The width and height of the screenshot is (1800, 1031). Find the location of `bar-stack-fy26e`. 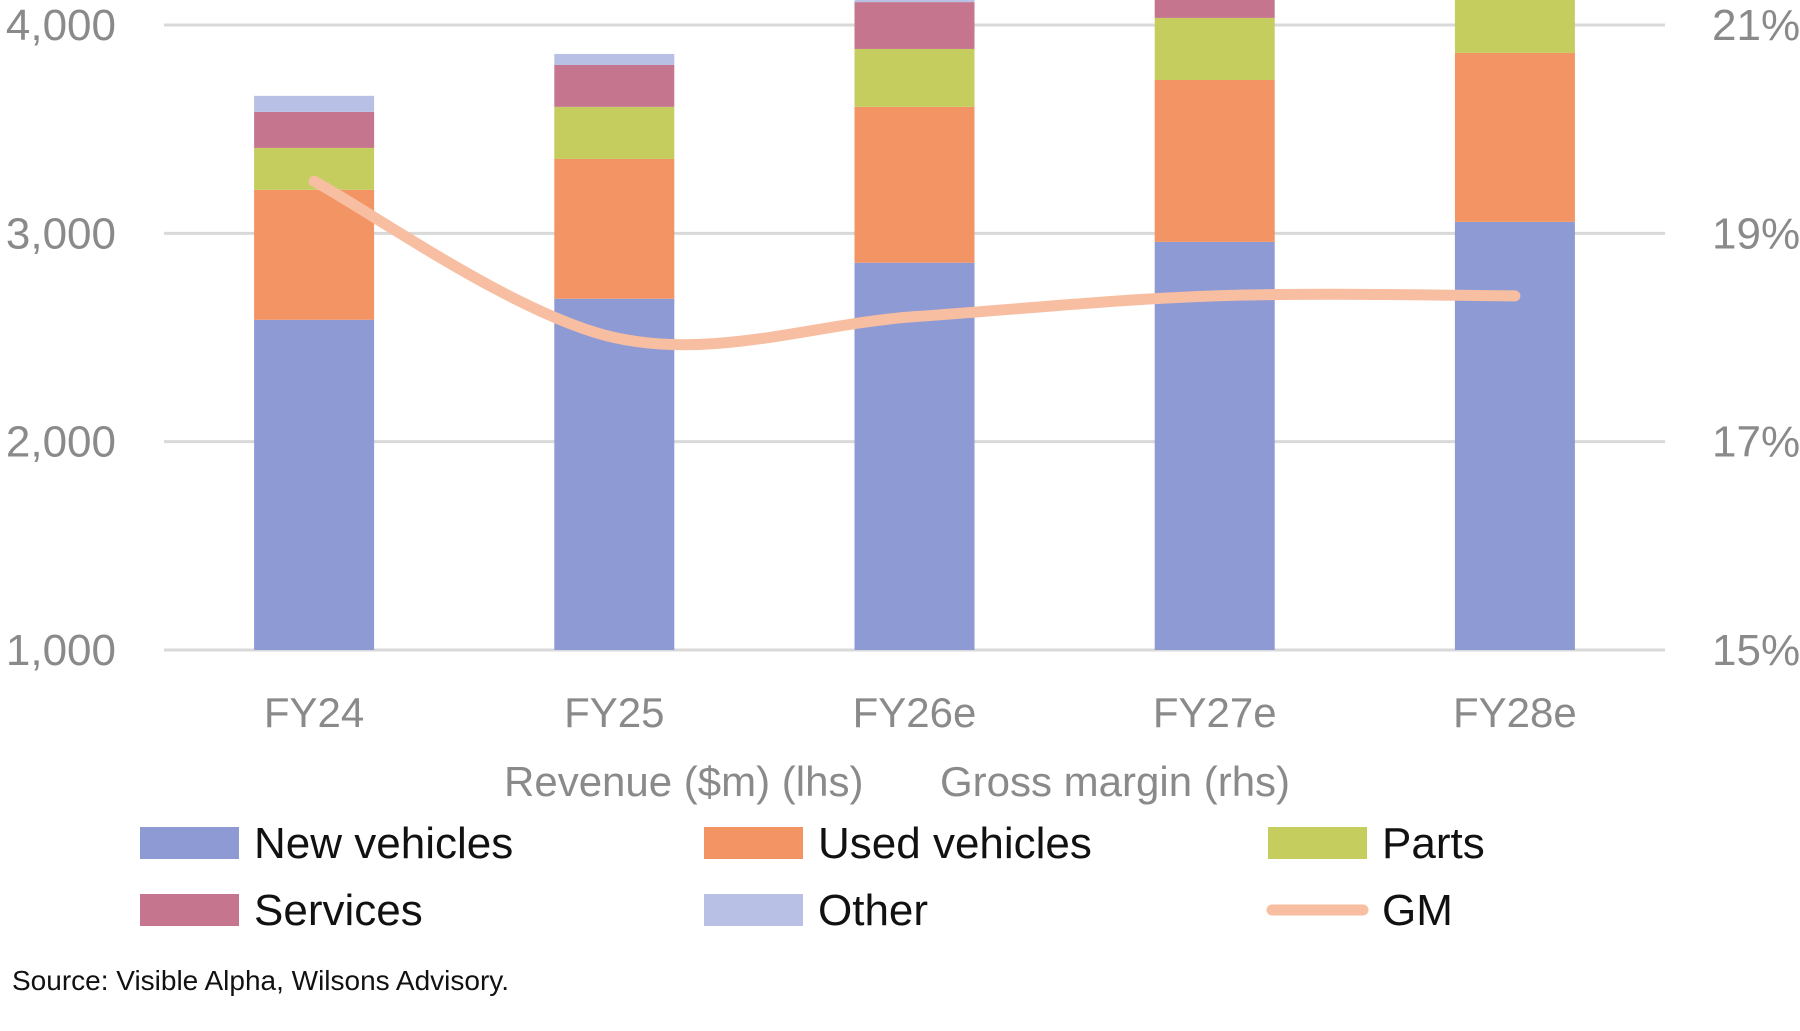

bar-stack-fy26e is located at coordinates (914, 325).